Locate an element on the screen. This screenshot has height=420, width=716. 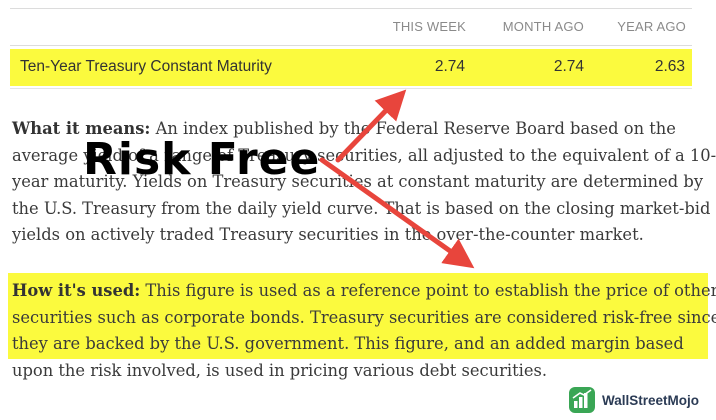
arrow-down-icon is located at coordinates (397, 213).